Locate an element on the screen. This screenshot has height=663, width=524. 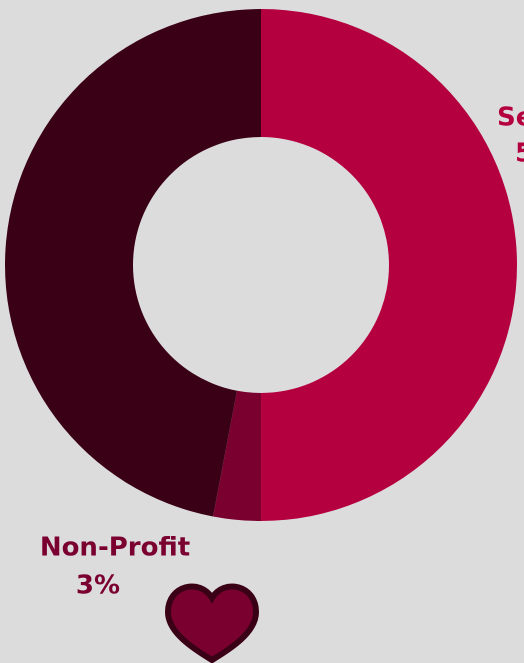
segment-label: Non-Profit is located at coordinates (115, 548).